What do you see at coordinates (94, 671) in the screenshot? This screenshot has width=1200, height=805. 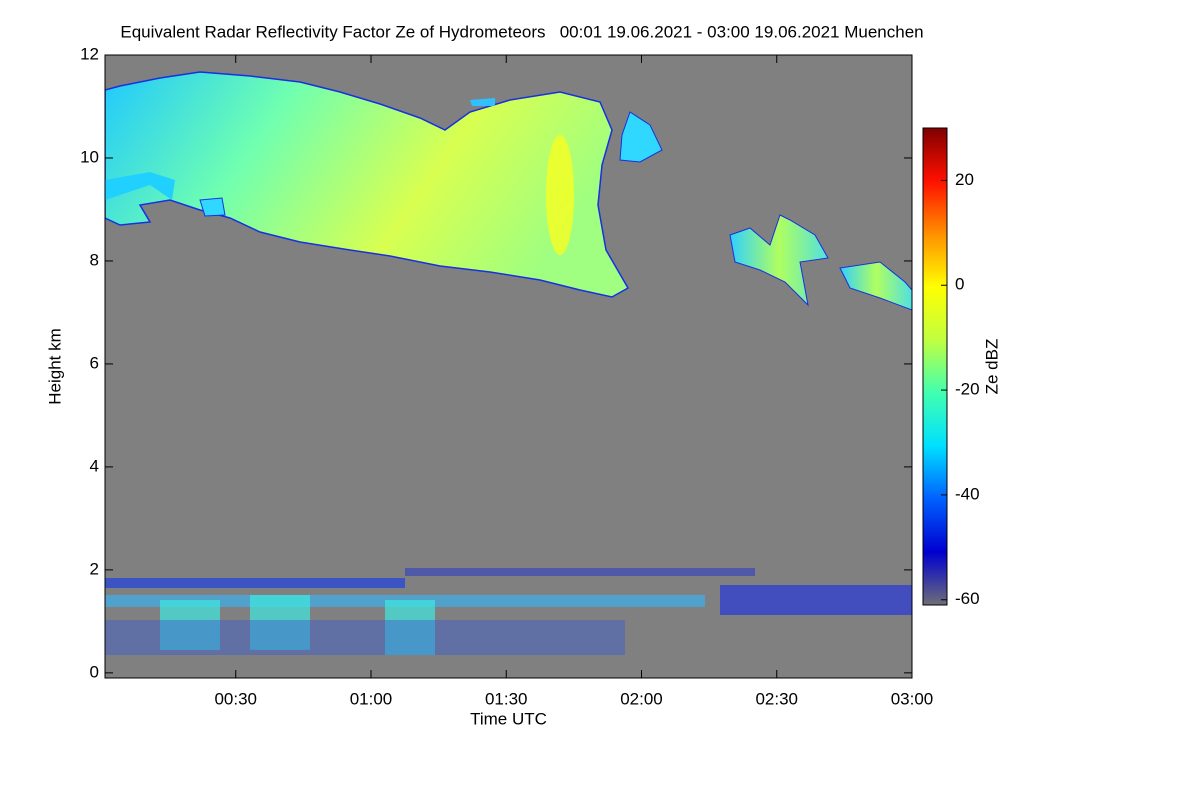 I see `y-tick-label: 0` at bounding box center [94, 671].